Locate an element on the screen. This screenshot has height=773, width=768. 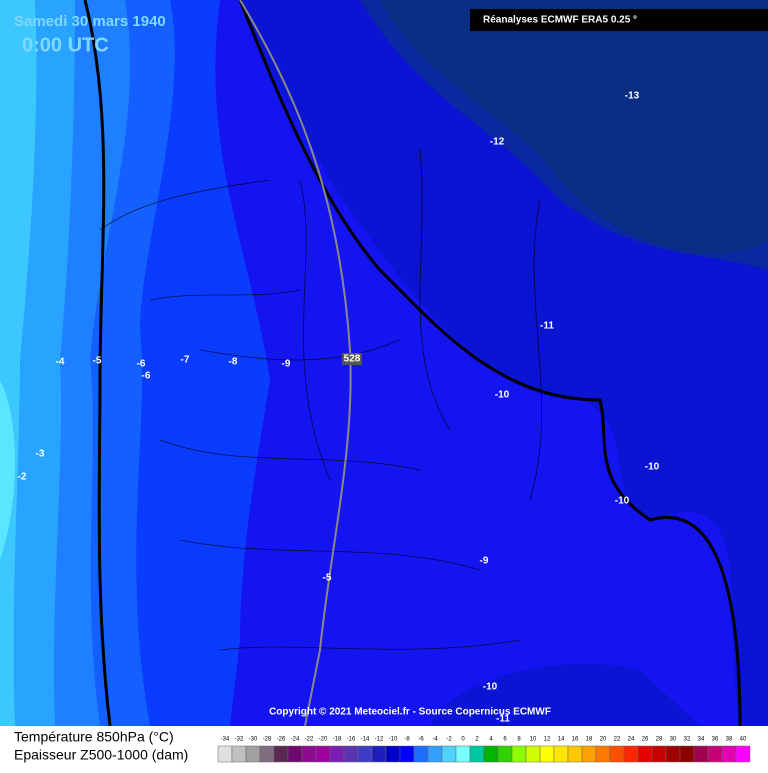
contour-label: -12 is located at coordinates (497, 142).